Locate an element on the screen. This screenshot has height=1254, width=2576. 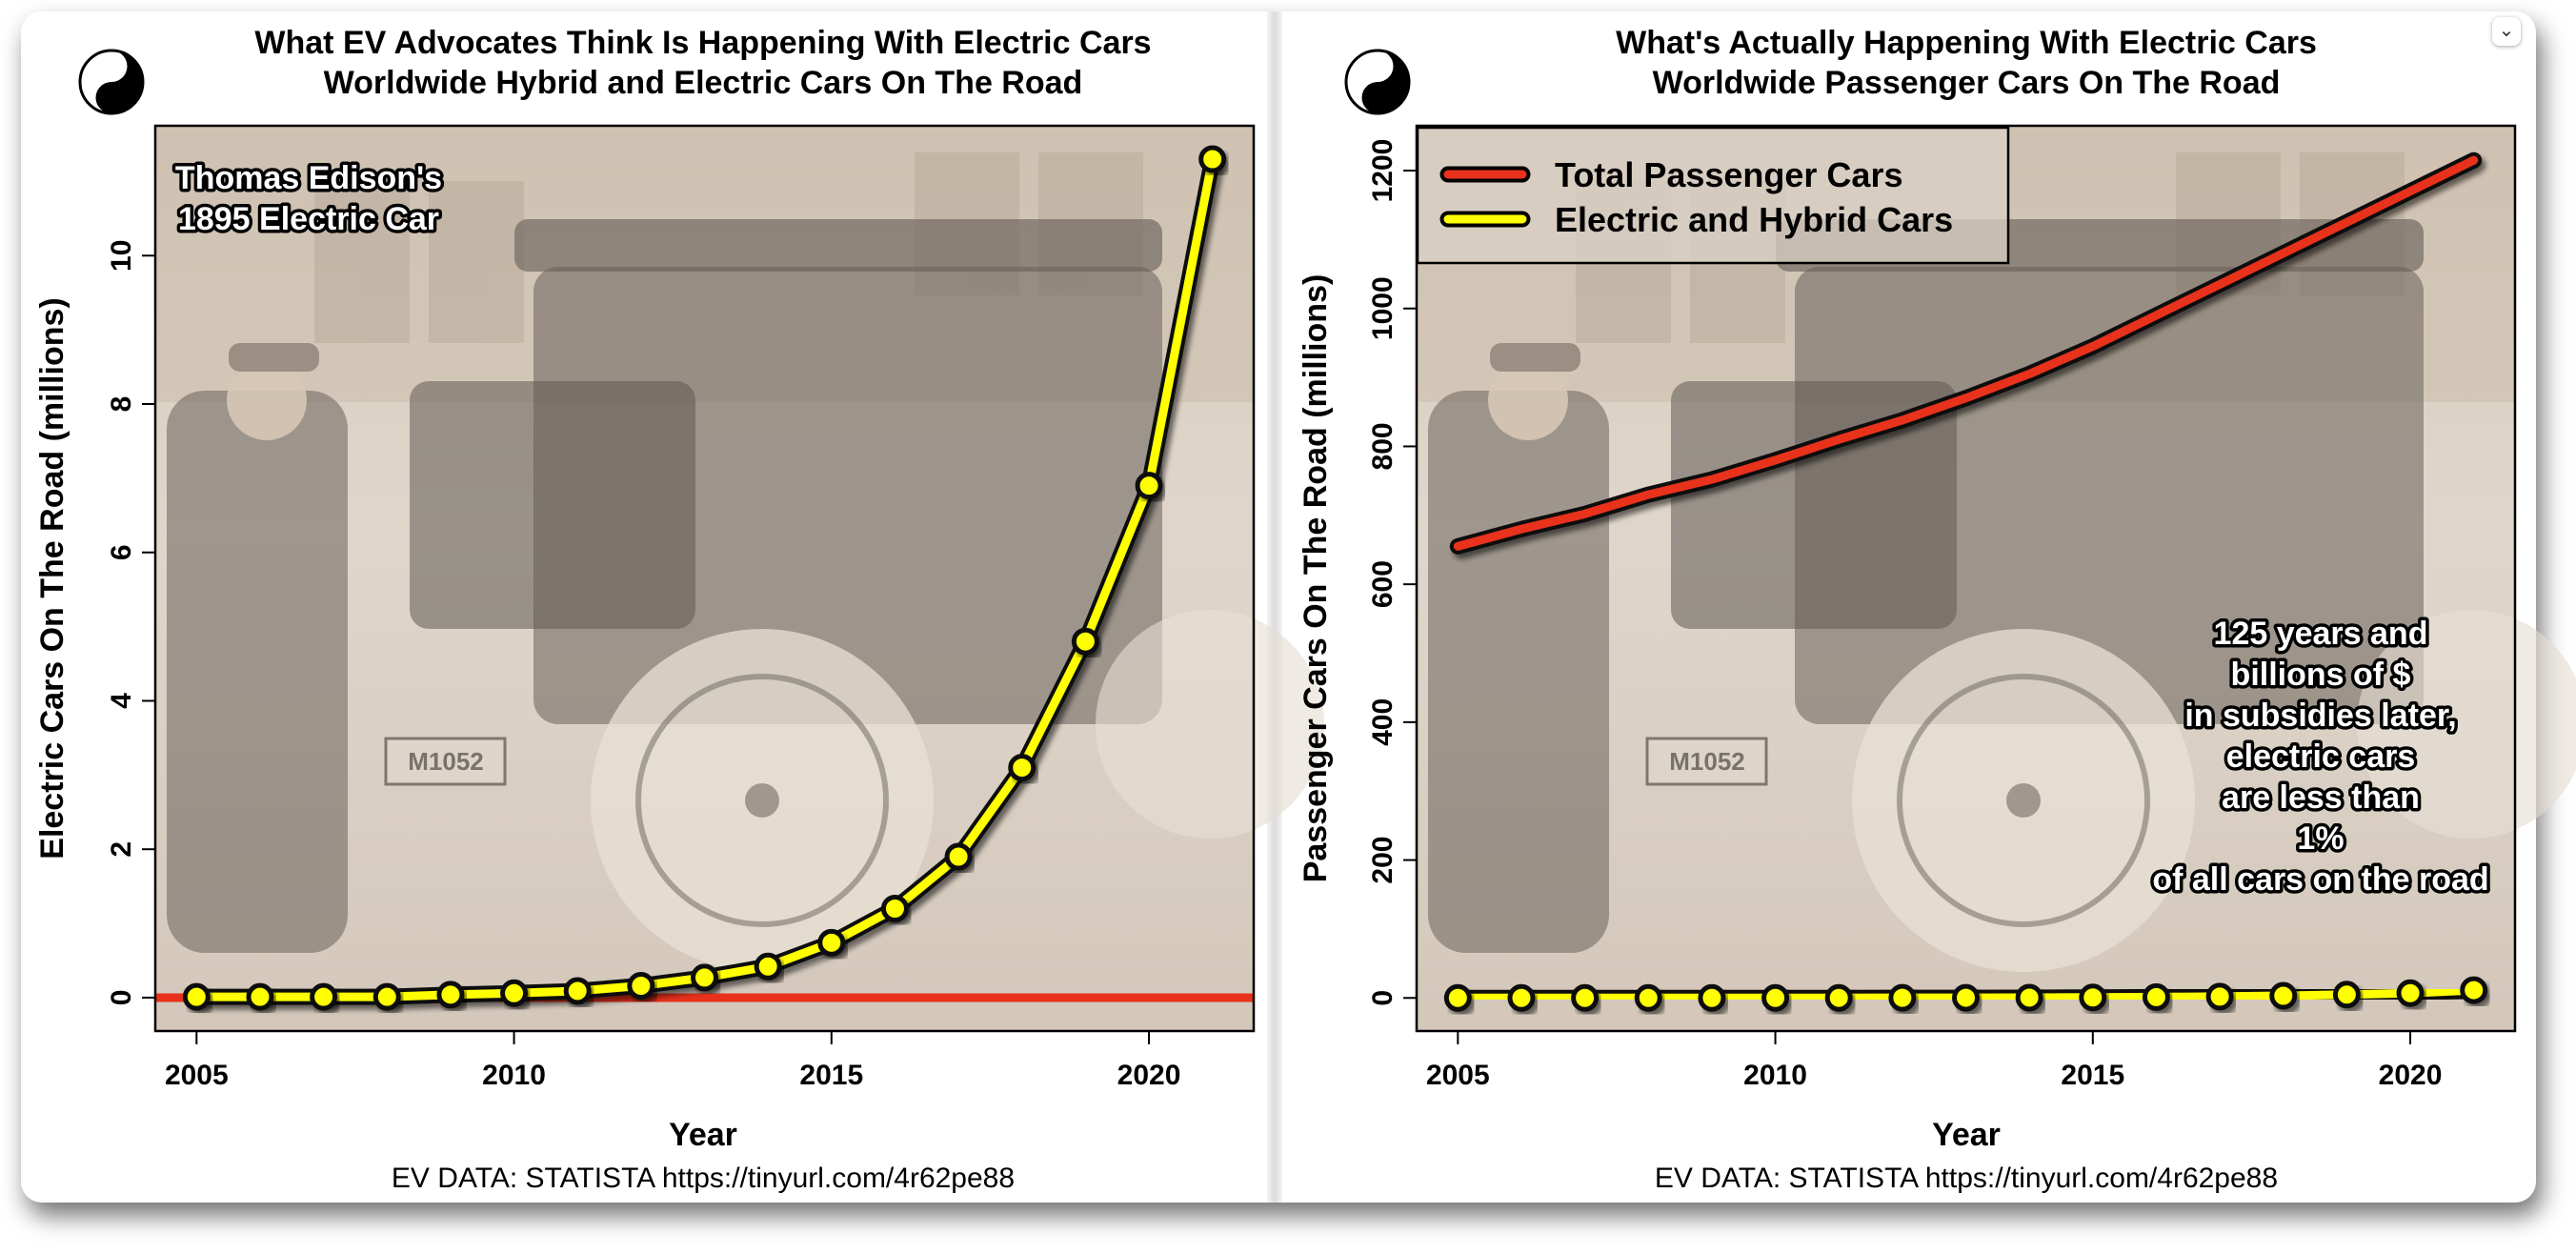
y-tick-label: 6 is located at coordinates (121, 552).